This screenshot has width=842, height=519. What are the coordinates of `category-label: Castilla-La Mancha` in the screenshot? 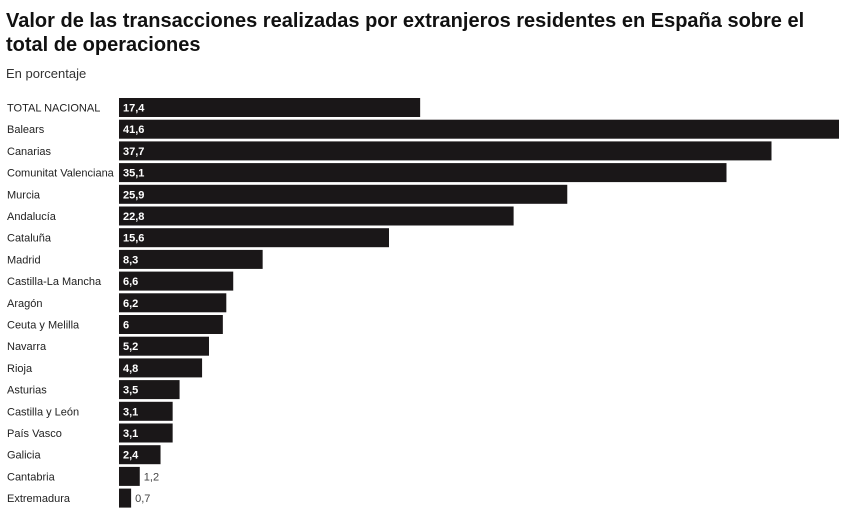 It's located at (54, 282).